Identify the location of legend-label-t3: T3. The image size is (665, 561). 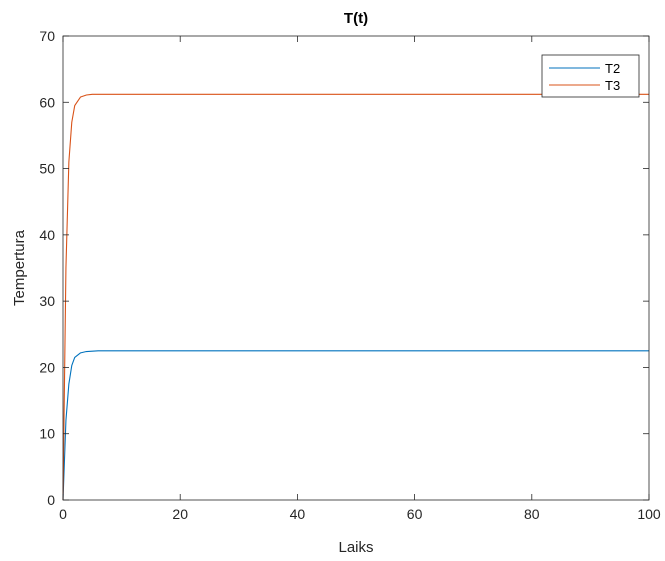
(612, 85).